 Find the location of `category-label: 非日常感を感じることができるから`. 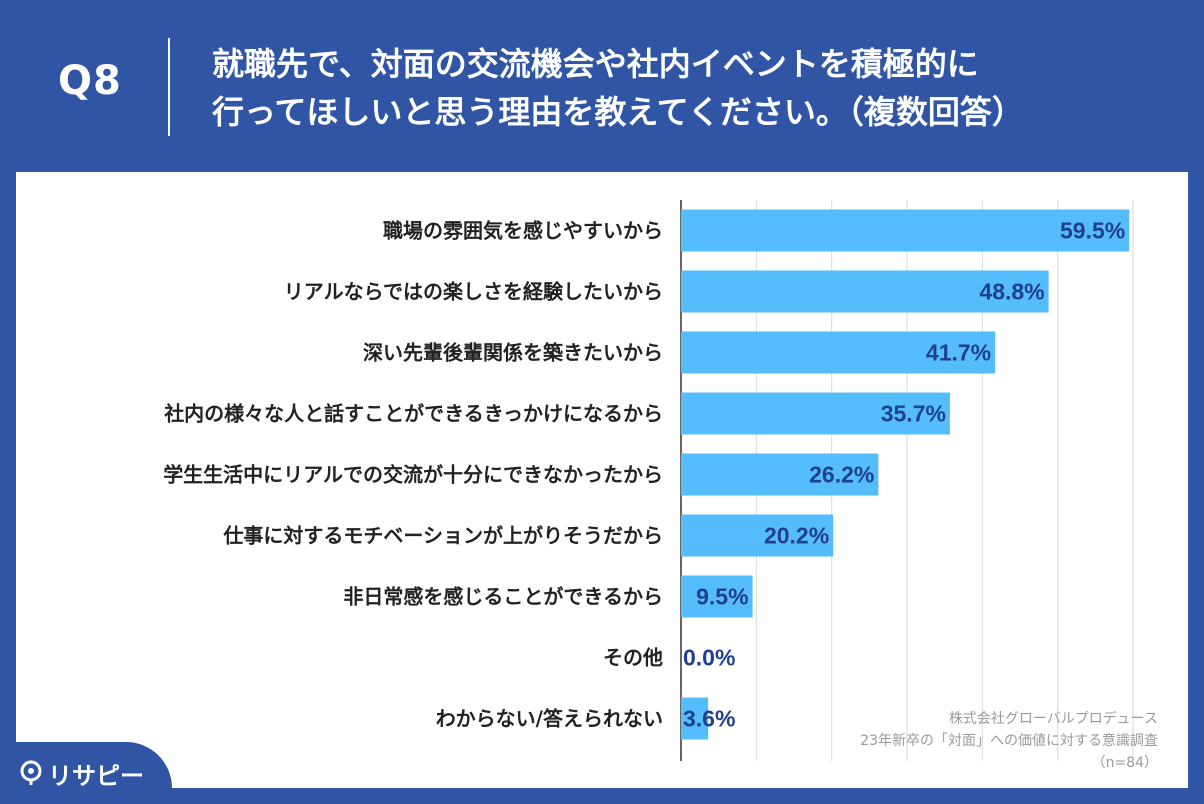

category-label: 非日常感を感じることができるから is located at coordinates (503, 597).